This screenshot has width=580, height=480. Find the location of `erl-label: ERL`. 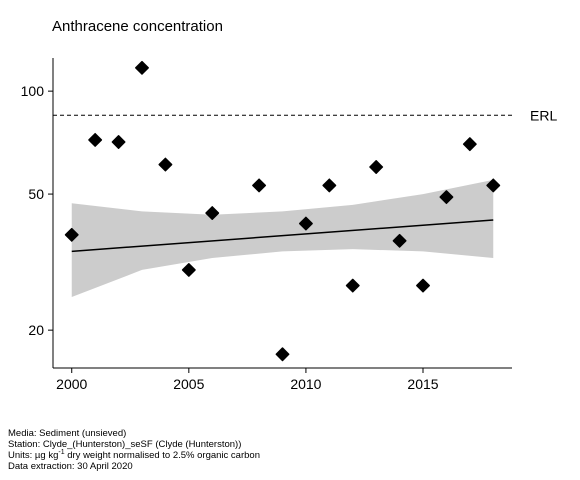

erl-label: ERL is located at coordinates (543, 115).